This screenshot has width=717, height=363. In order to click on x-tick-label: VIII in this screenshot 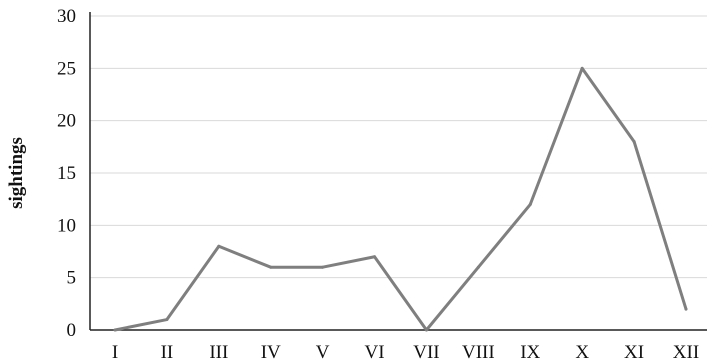, I will do `click(478, 352)`.